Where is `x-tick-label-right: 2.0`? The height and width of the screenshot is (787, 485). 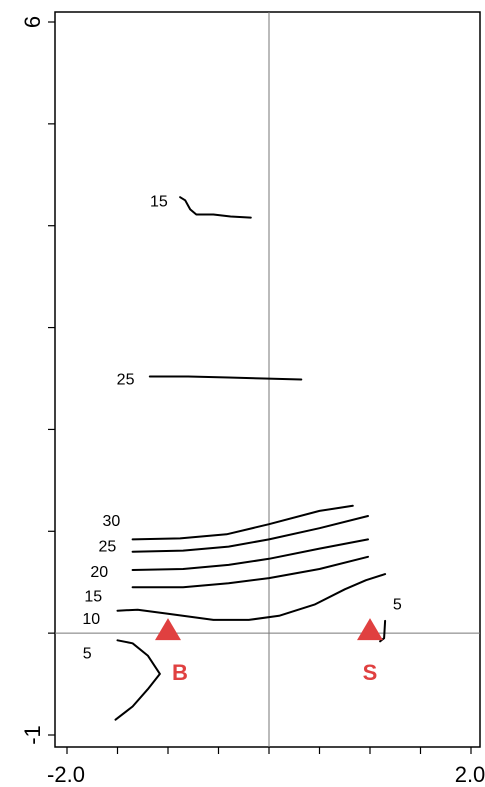
x-tick-label-right: 2.0 is located at coordinates (470, 774).